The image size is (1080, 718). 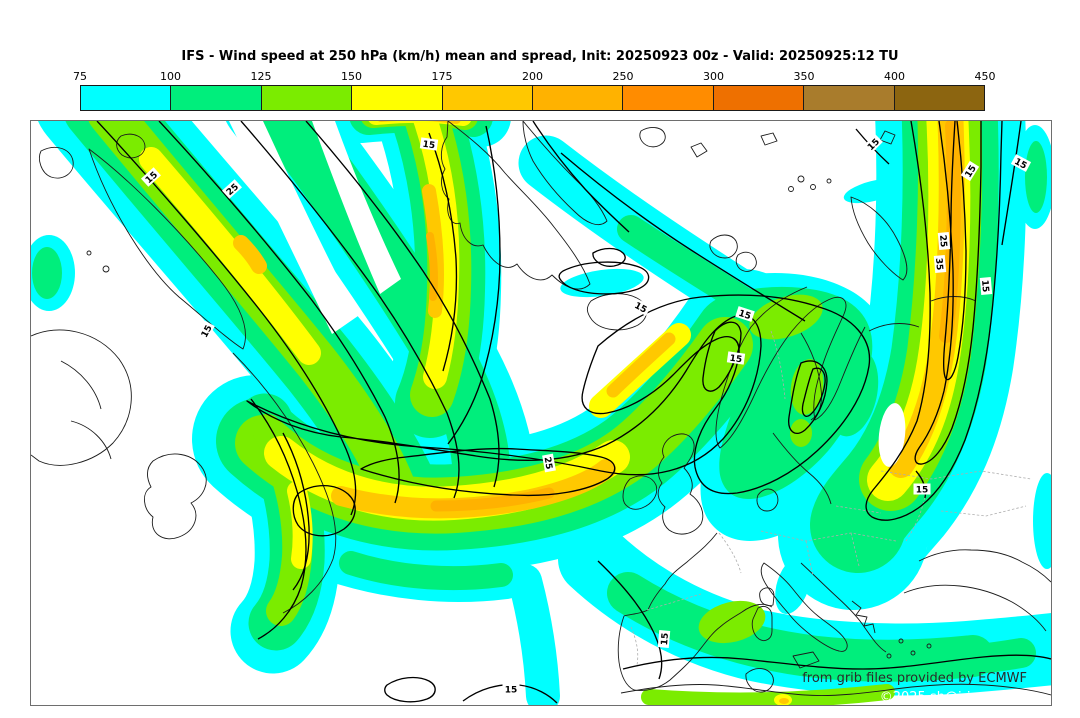 I want to click on colorbar-ticks: 75 100 125 150 175 200 250 300 350 400 450, so click(x=534, y=77).